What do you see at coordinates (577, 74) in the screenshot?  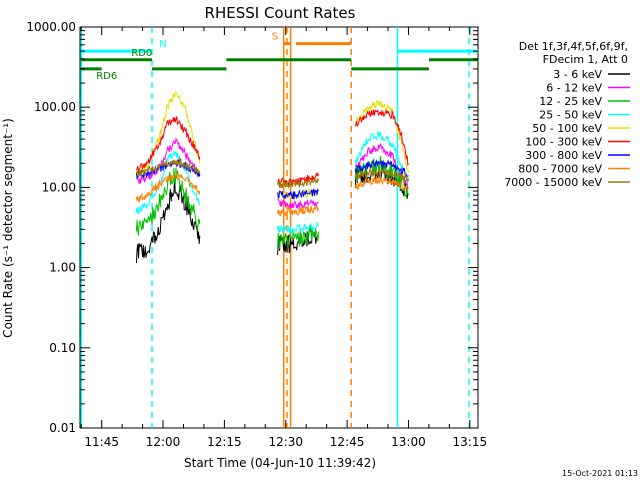 I see `legend-label-0: 3 - 6 keV` at bounding box center [577, 74].